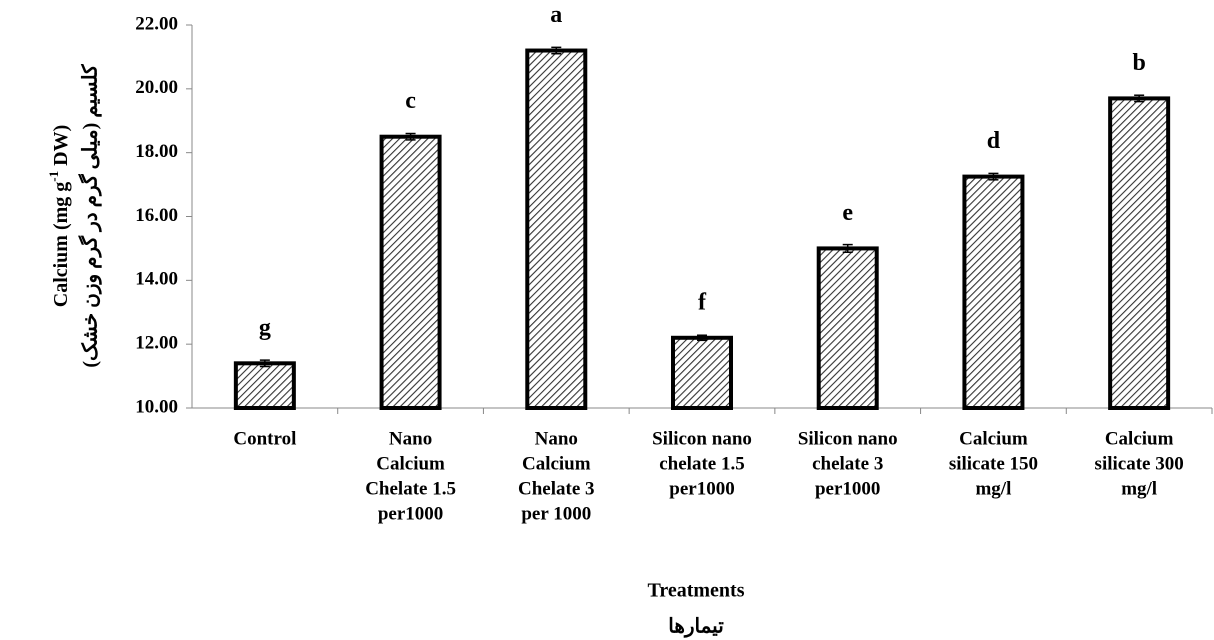  Describe the element at coordinates (156, 279) in the screenshot. I see `y-tick-label: 14.00` at that location.